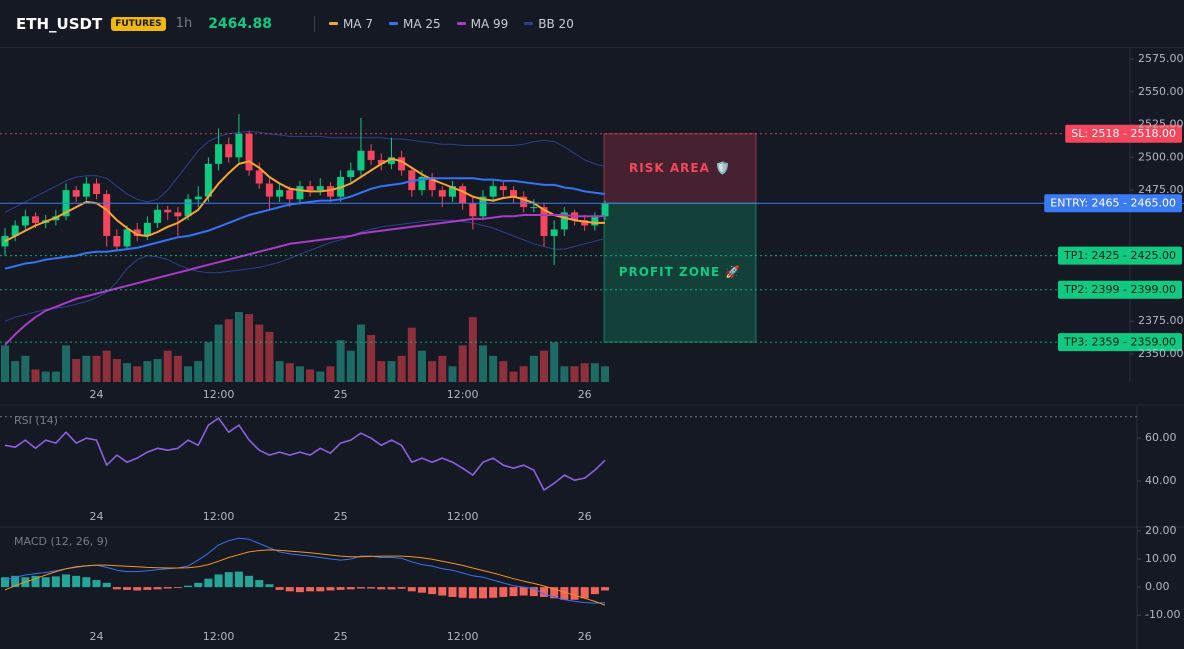 The image size is (1184, 649). Describe the element at coordinates (138, 23) in the screenshot. I see `badge: FUTURES` at that location.